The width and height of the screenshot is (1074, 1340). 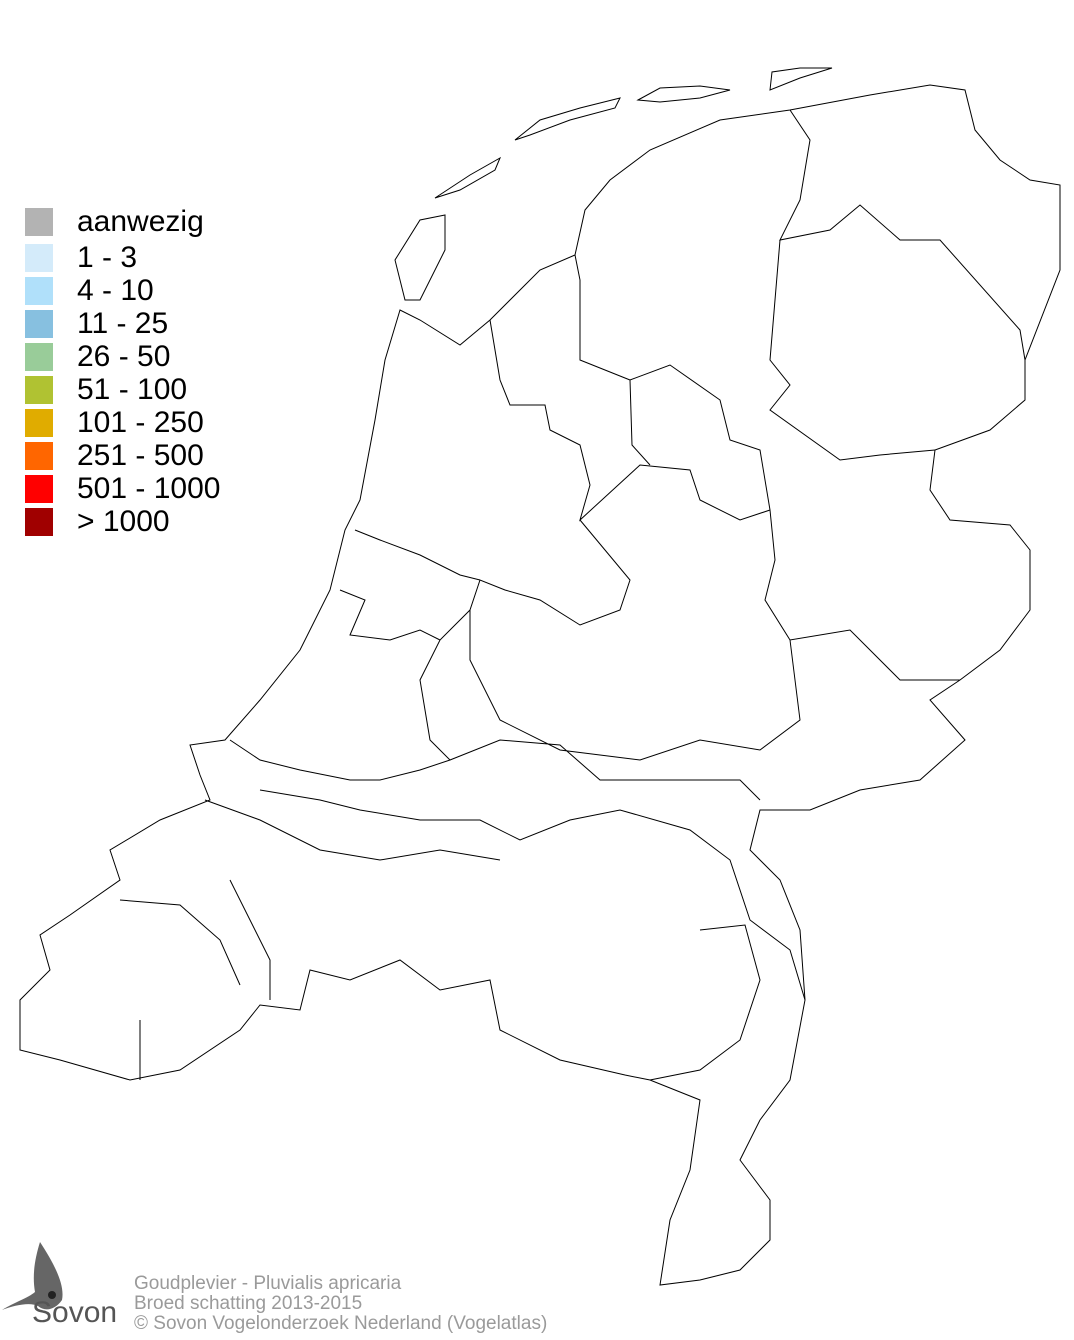 I want to click on legend-label: 251 - 500, so click(x=140, y=455).